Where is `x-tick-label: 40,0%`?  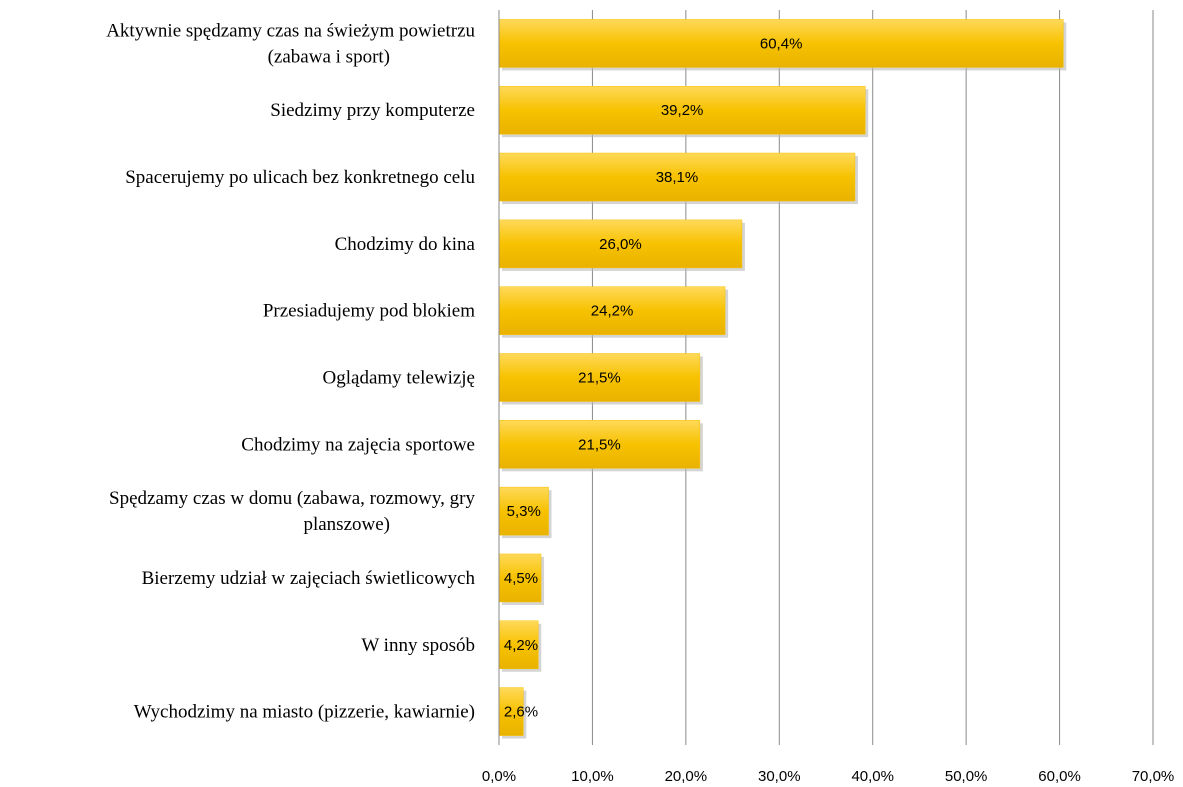
x-tick-label: 40,0% is located at coordinates (872, 776).